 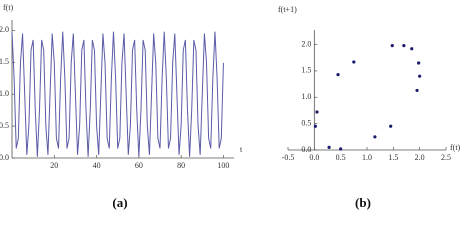 I want to click on x-tick-label: 60, so click(x=139, y=165).